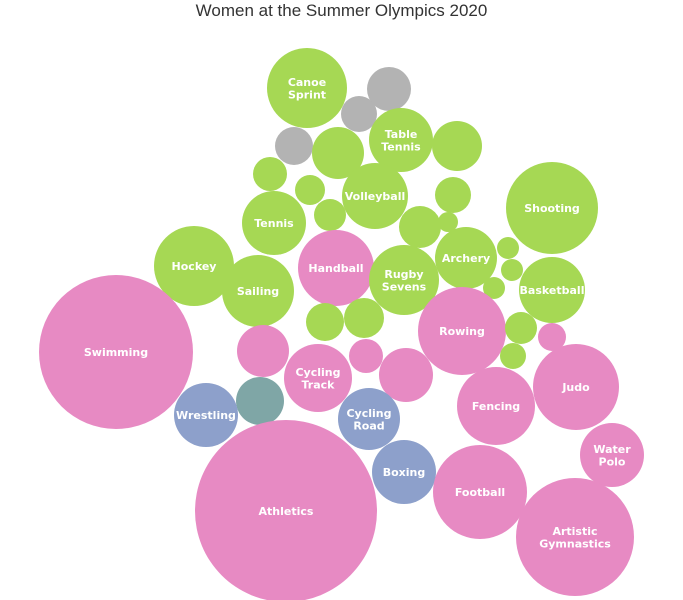  I want to click on bubble-label-volleyball: Volleyball, so click(375, 196).